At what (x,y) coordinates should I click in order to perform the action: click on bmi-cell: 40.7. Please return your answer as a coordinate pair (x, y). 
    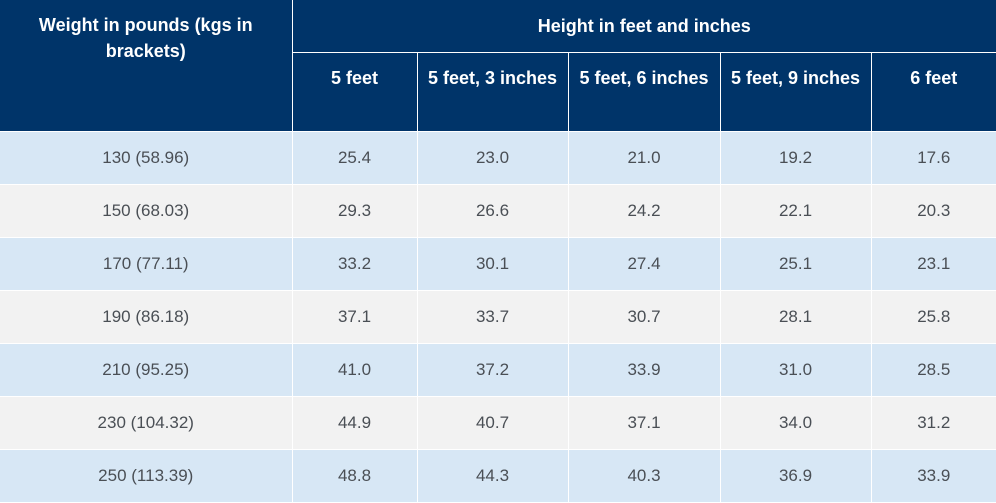
    Looking at the image, I should click on (492, 423).